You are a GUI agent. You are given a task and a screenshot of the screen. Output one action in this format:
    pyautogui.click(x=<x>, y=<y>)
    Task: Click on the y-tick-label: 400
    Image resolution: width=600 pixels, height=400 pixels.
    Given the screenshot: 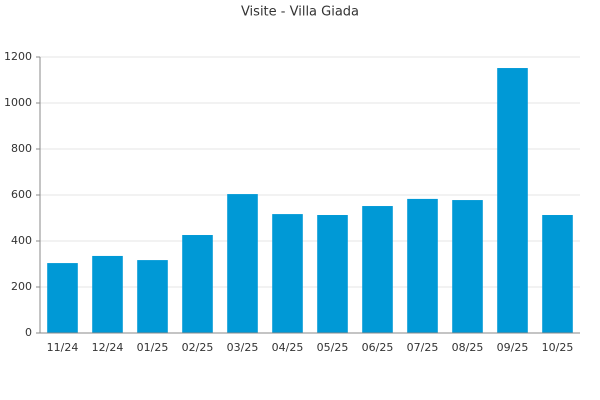 What is the action you would take?
    pyautogui.click(x=21, y=240)
    